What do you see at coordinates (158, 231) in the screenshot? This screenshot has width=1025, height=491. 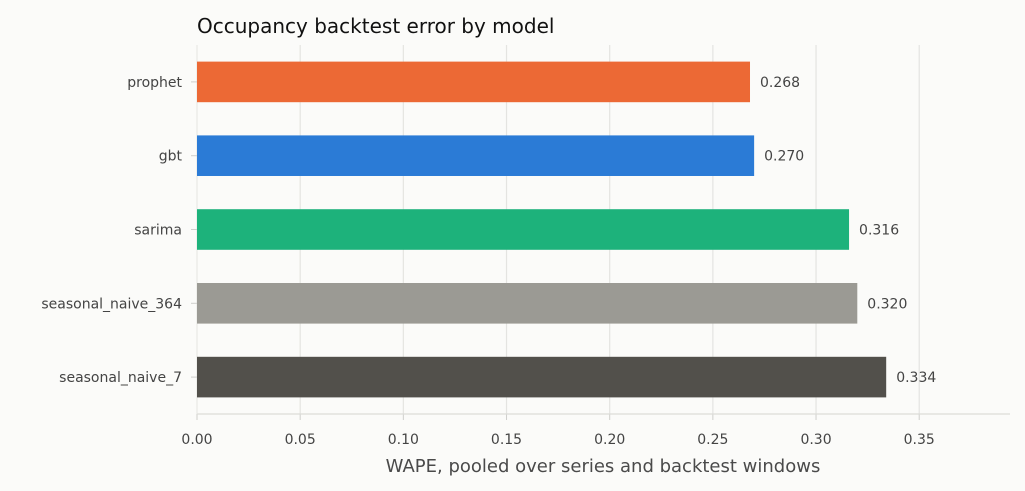 I see `category-label: sarima` at bounding box center [158, 231].